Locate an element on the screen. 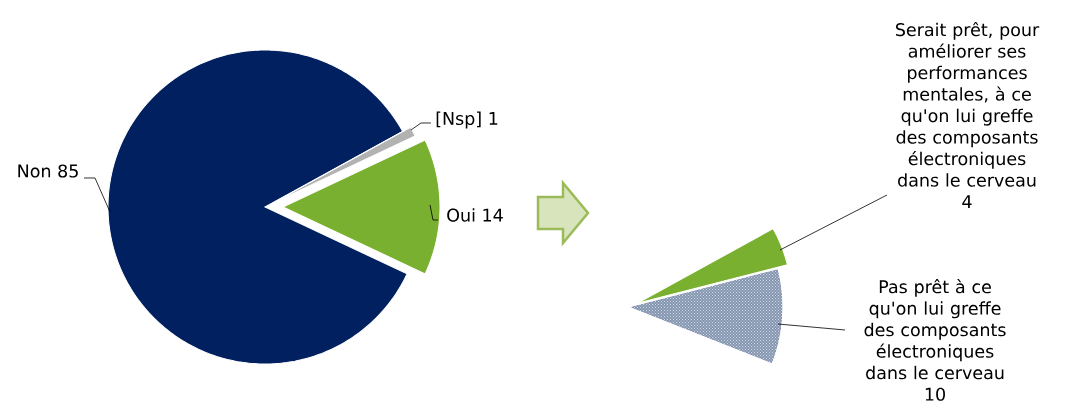 This screenshot has width=1070, height=408. data-label: 1 is located at coordinates (493, 118).